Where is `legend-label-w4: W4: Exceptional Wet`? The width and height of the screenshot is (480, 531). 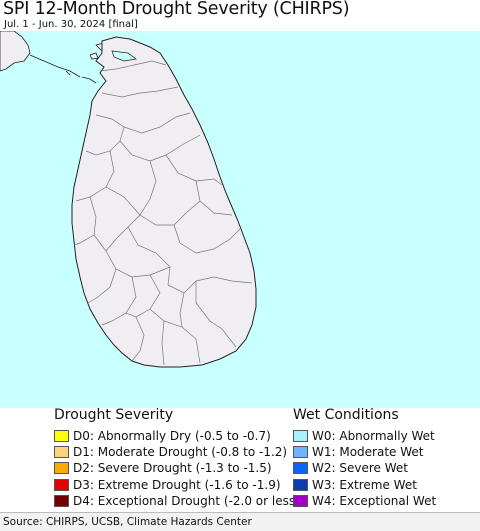
legend-label-w4: W4: Exceptional Wet is located at coordinates (374, 500).